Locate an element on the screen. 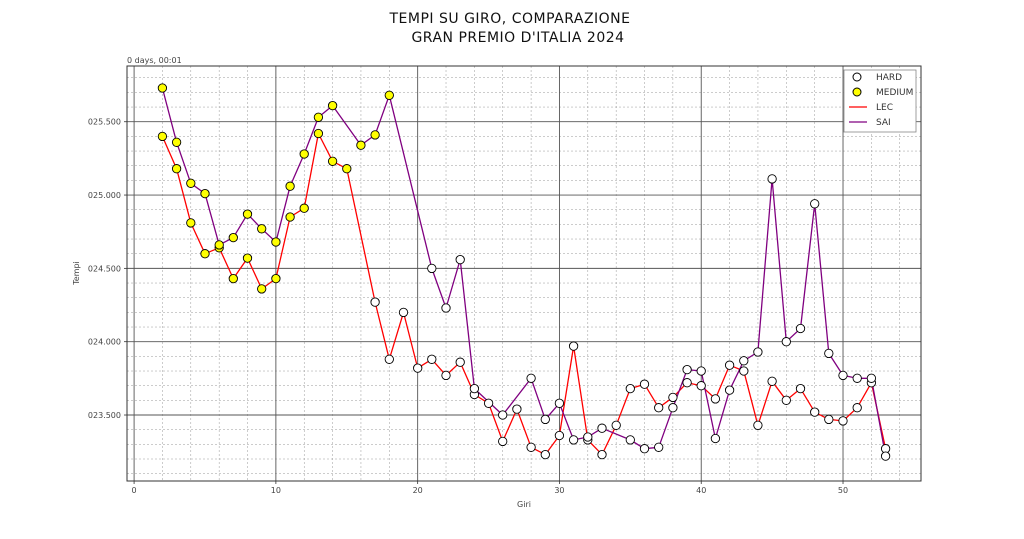  x-tick-label: 20 is located at coordinates (418, 490).